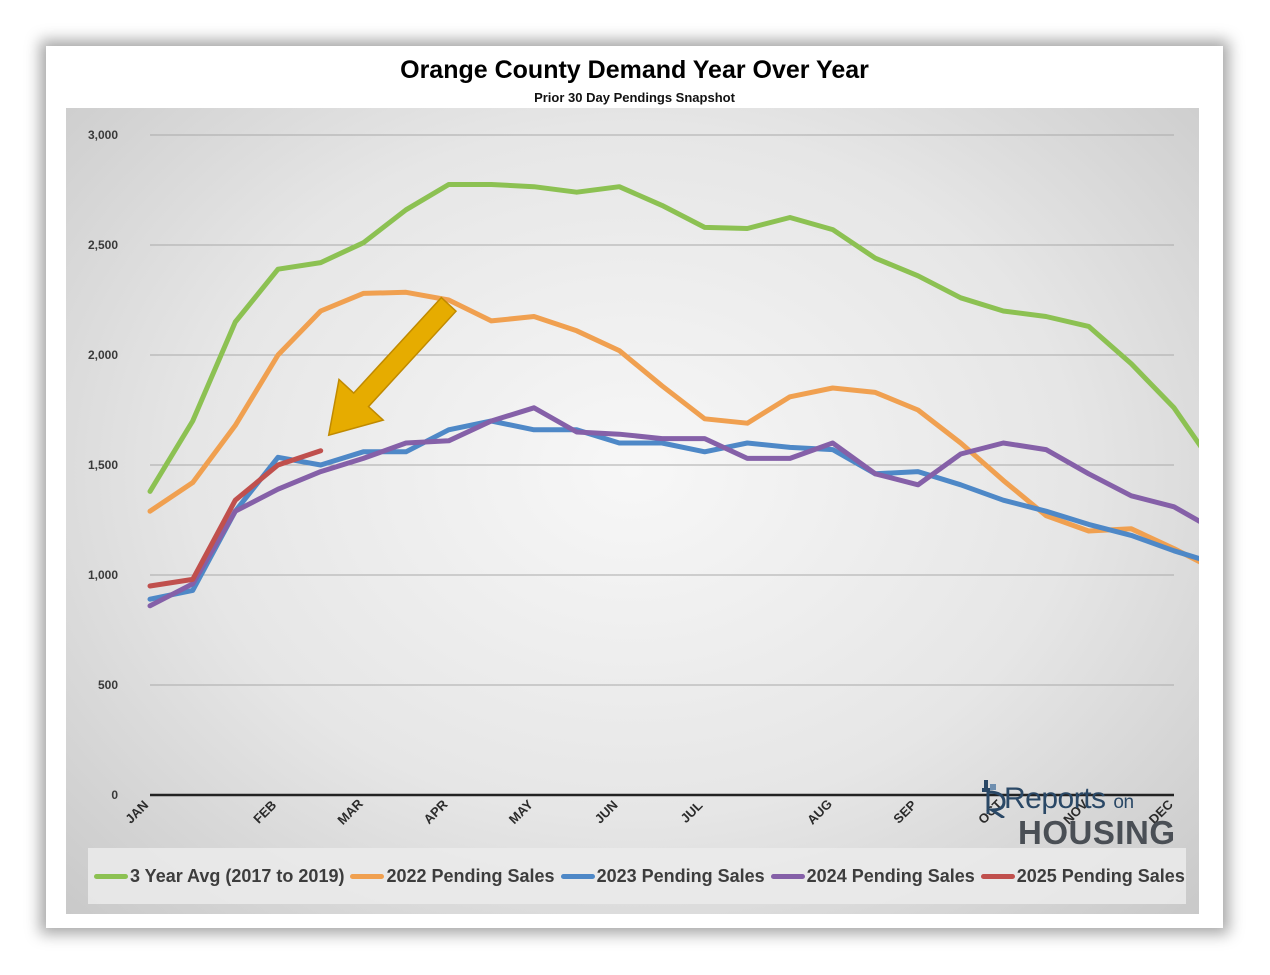  I want to click on month-tick-label: JUL, so click(691, 812).